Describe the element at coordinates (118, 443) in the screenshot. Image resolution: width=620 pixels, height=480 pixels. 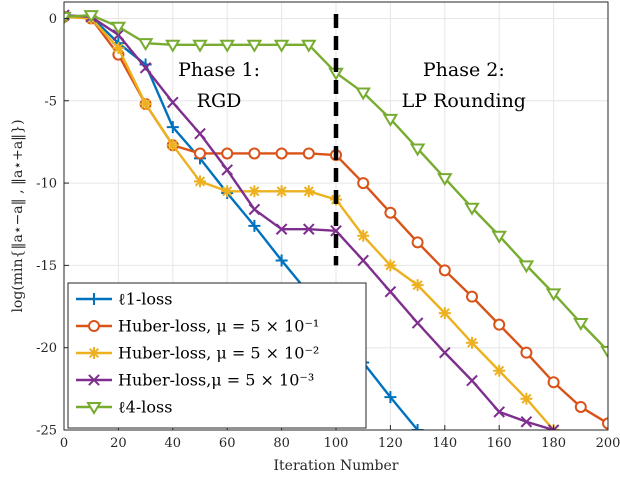
I see `x-tick-label: 20` at that location.